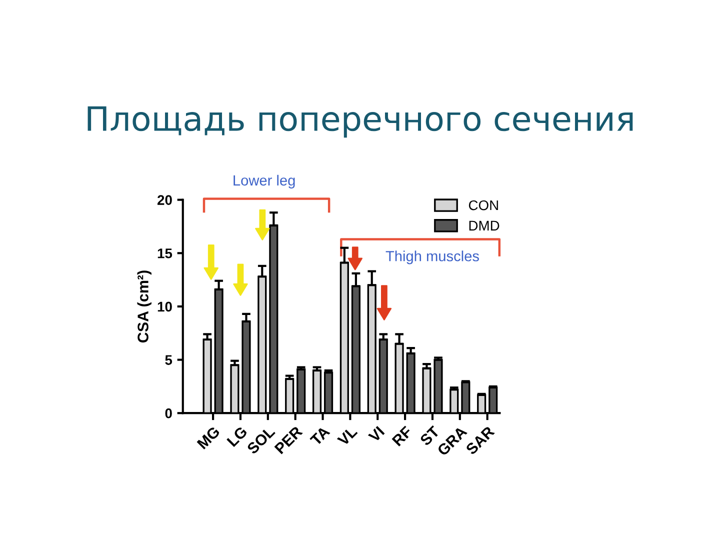 This screenshot has width=720, height=540. I want to click on annotation: Thigh muscles, so click(432, 257).